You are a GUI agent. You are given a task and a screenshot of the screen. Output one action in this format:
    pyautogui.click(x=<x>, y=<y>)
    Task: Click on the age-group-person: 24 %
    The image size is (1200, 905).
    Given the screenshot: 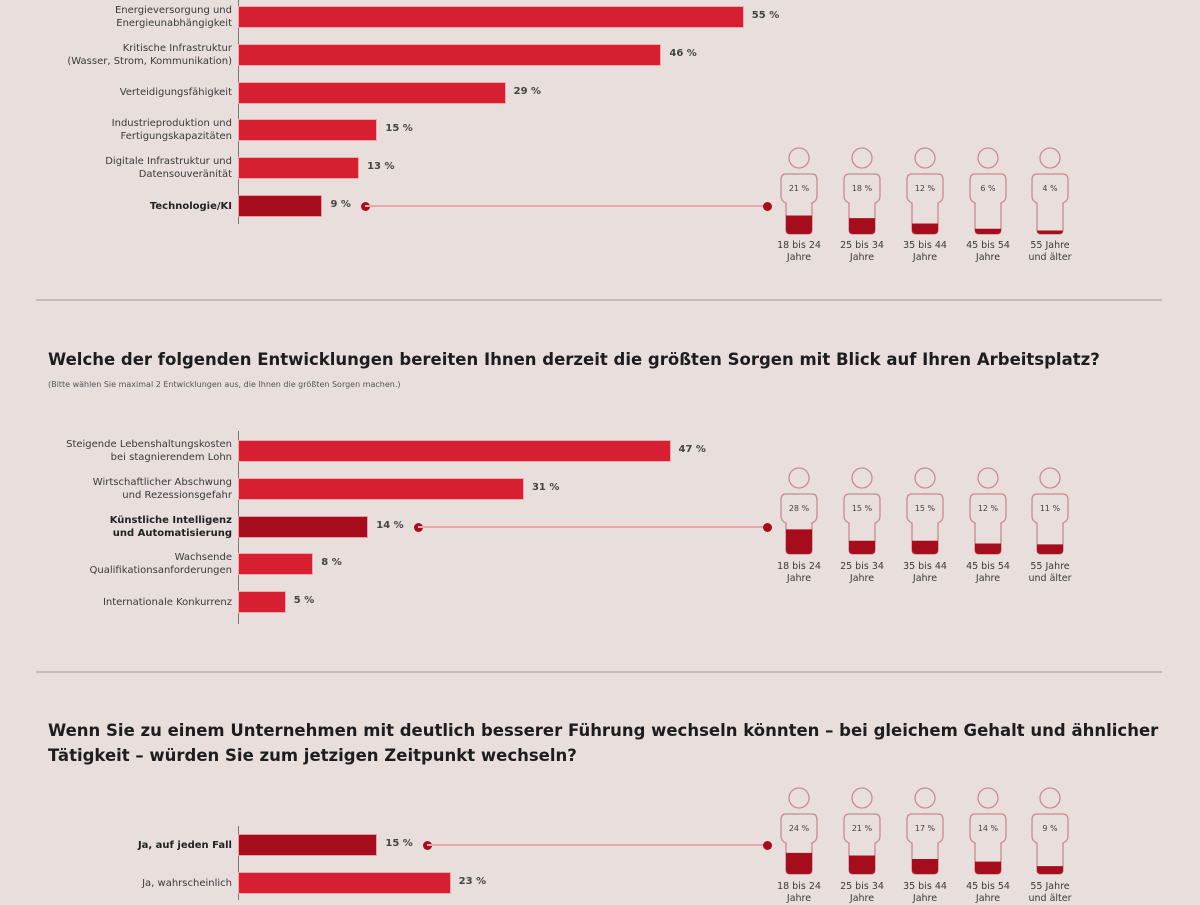 What is the action you would take?
    pyautogui.click(x=799, y=832)
    